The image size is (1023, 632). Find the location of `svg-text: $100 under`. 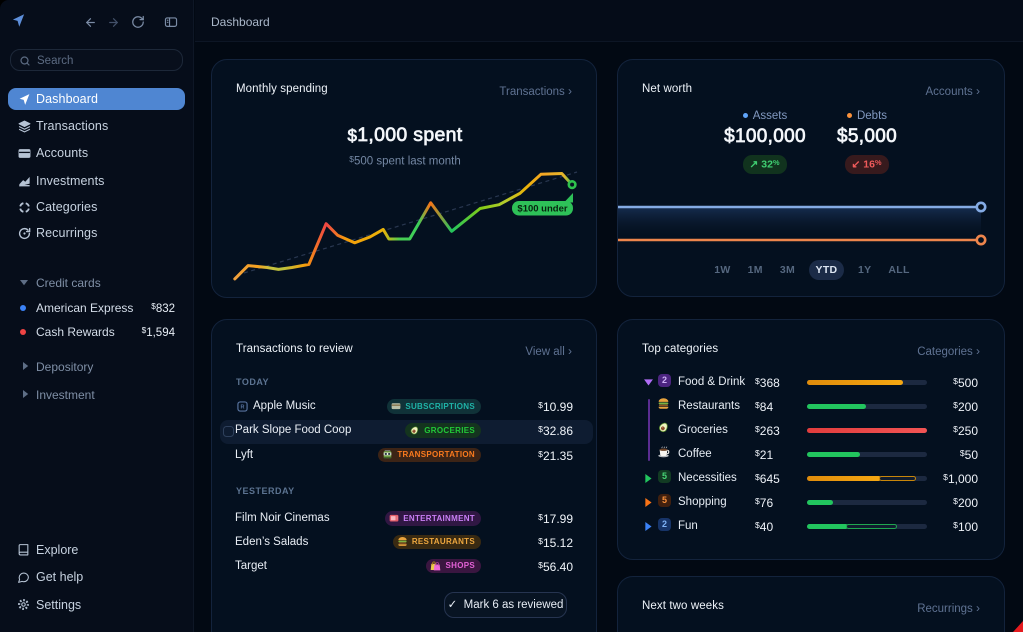

svg-text: $100 under is located at coordinates (542, 209).